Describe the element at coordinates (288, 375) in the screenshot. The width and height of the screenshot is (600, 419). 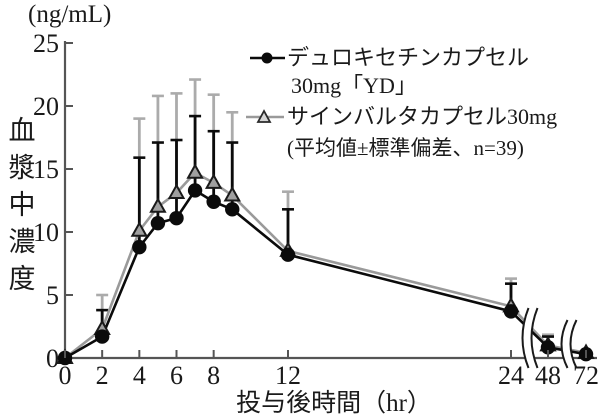
I see `x-tick-label: 12` at that location.